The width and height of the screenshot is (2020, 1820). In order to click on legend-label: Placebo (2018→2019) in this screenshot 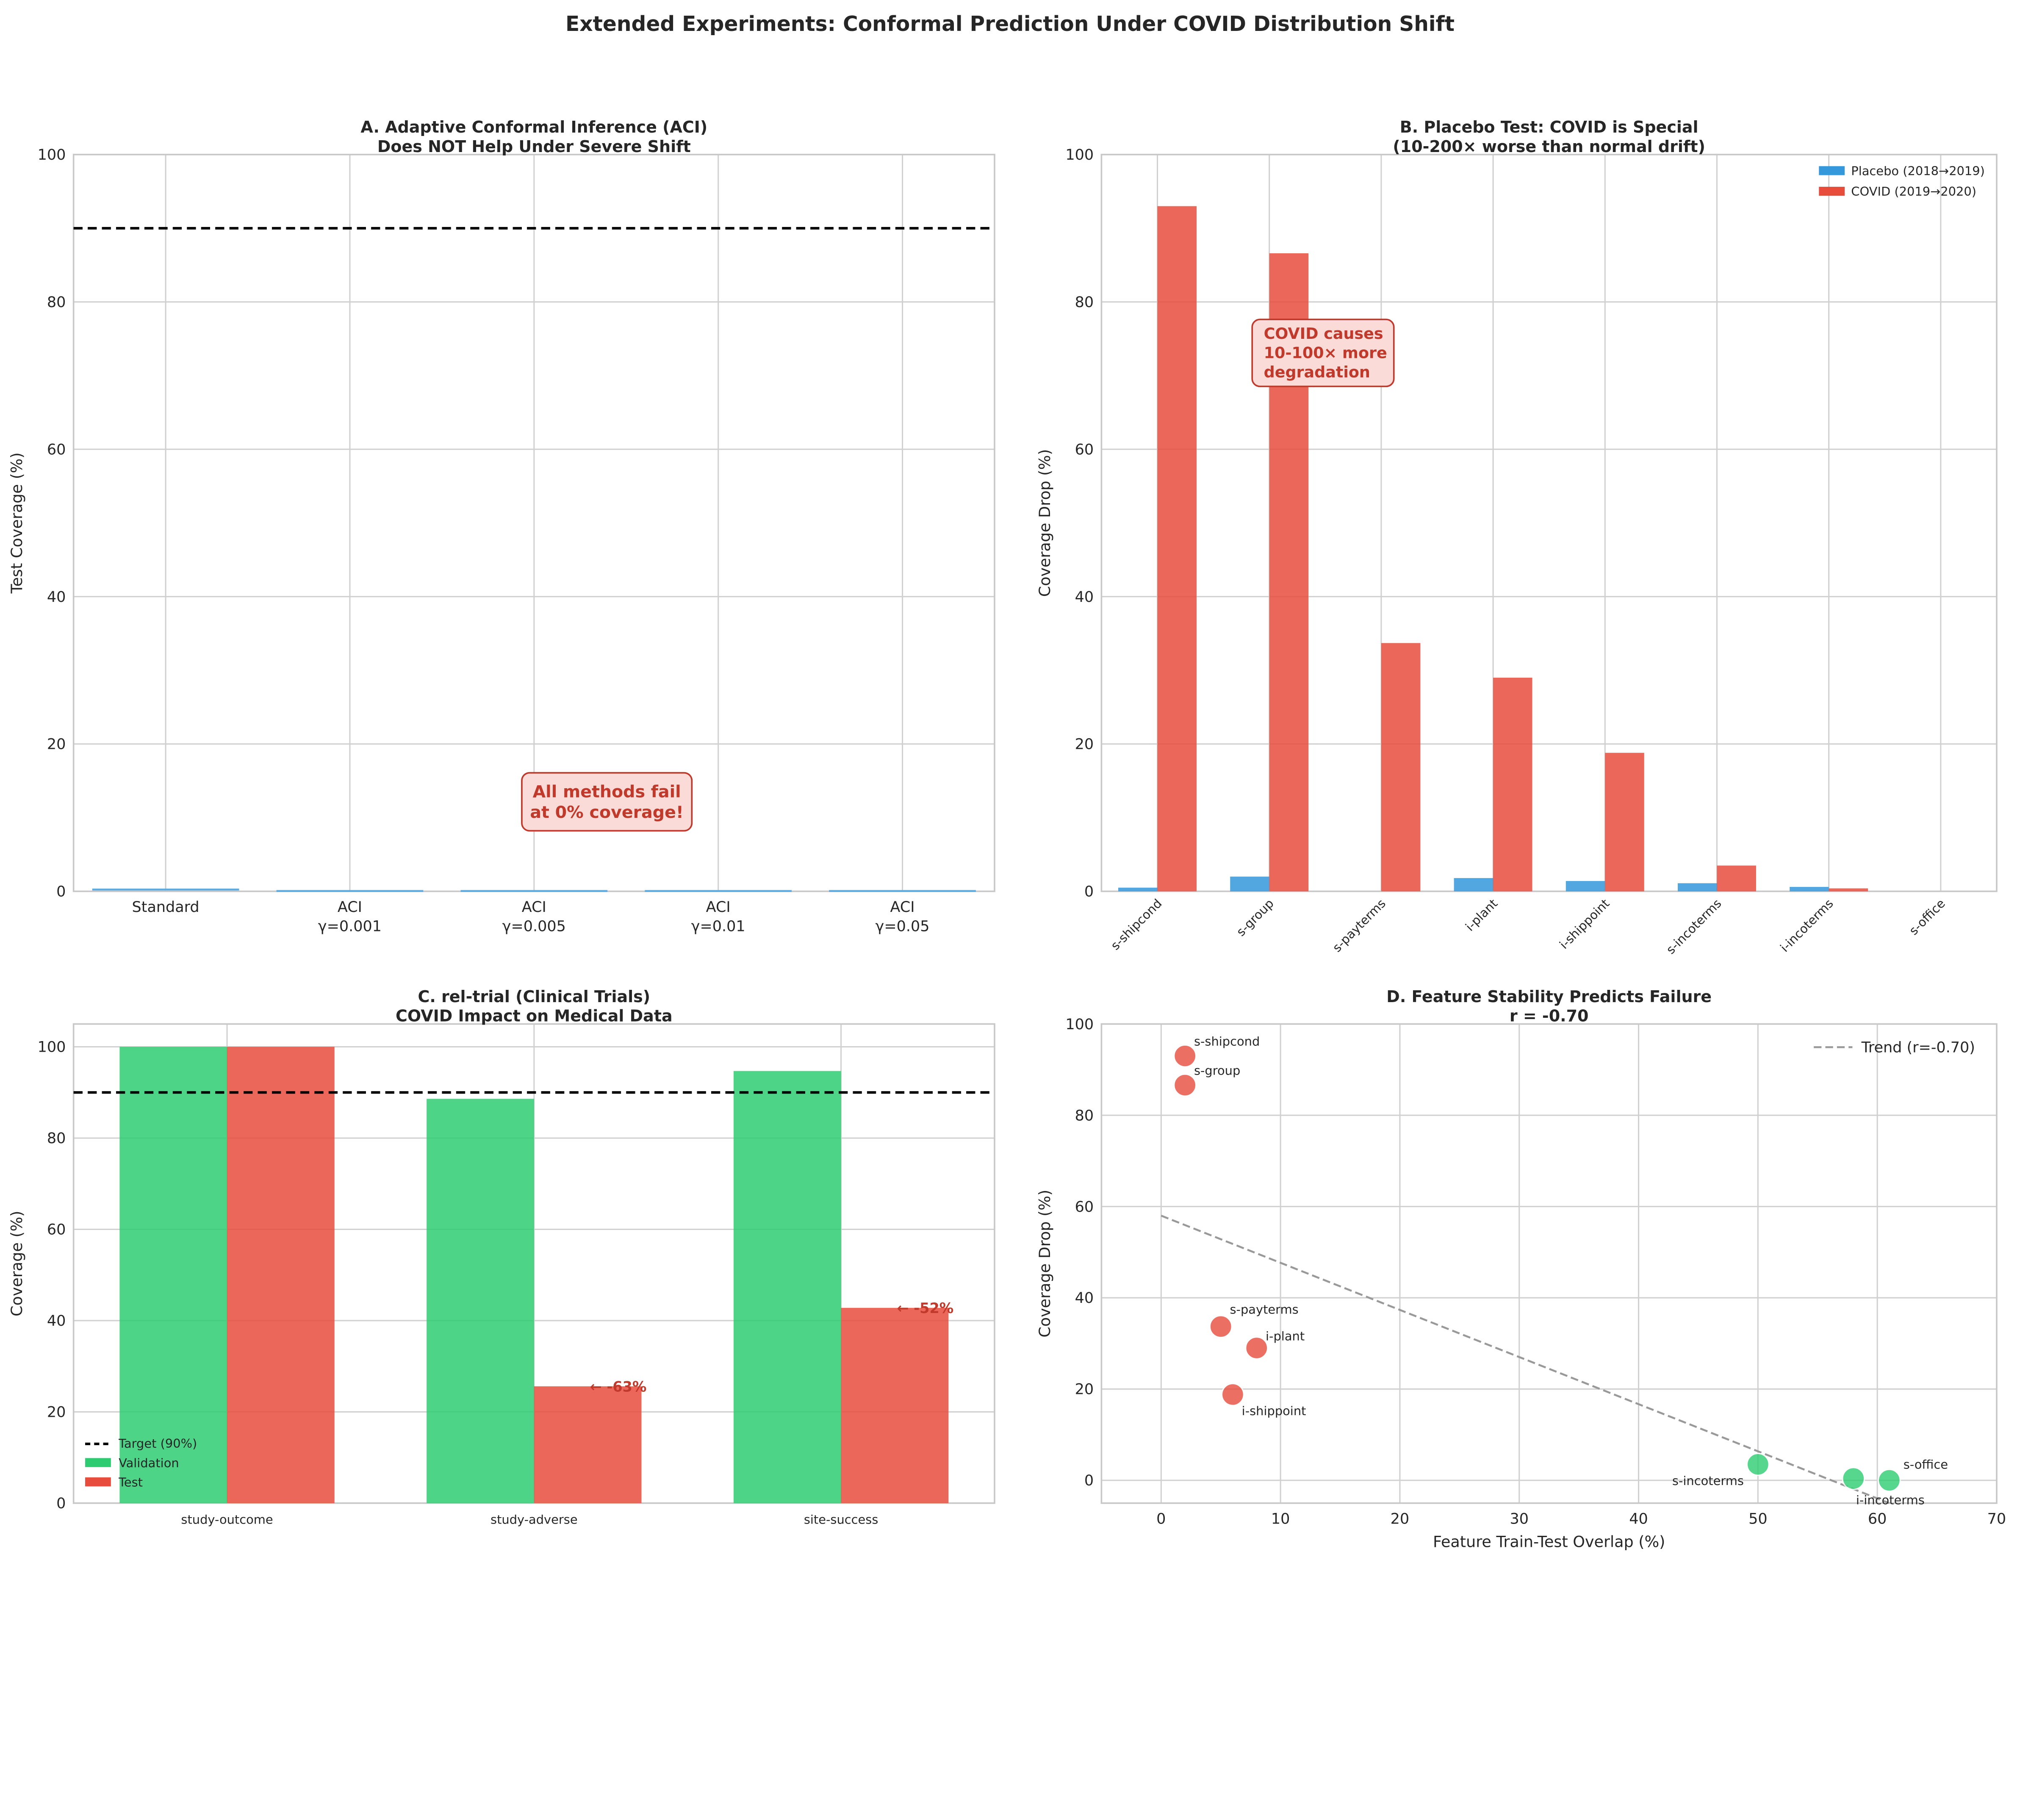, I will do `click(1918, 171)`.